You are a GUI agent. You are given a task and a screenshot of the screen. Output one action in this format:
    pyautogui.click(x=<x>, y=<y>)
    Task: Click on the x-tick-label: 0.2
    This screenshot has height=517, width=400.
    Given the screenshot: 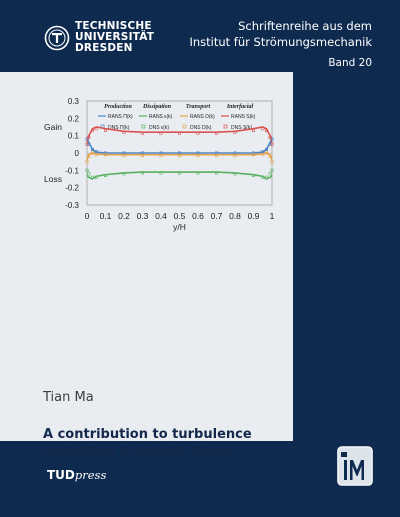 What is the action you would take?
    pyautogui.click(x=124, y=216)
    